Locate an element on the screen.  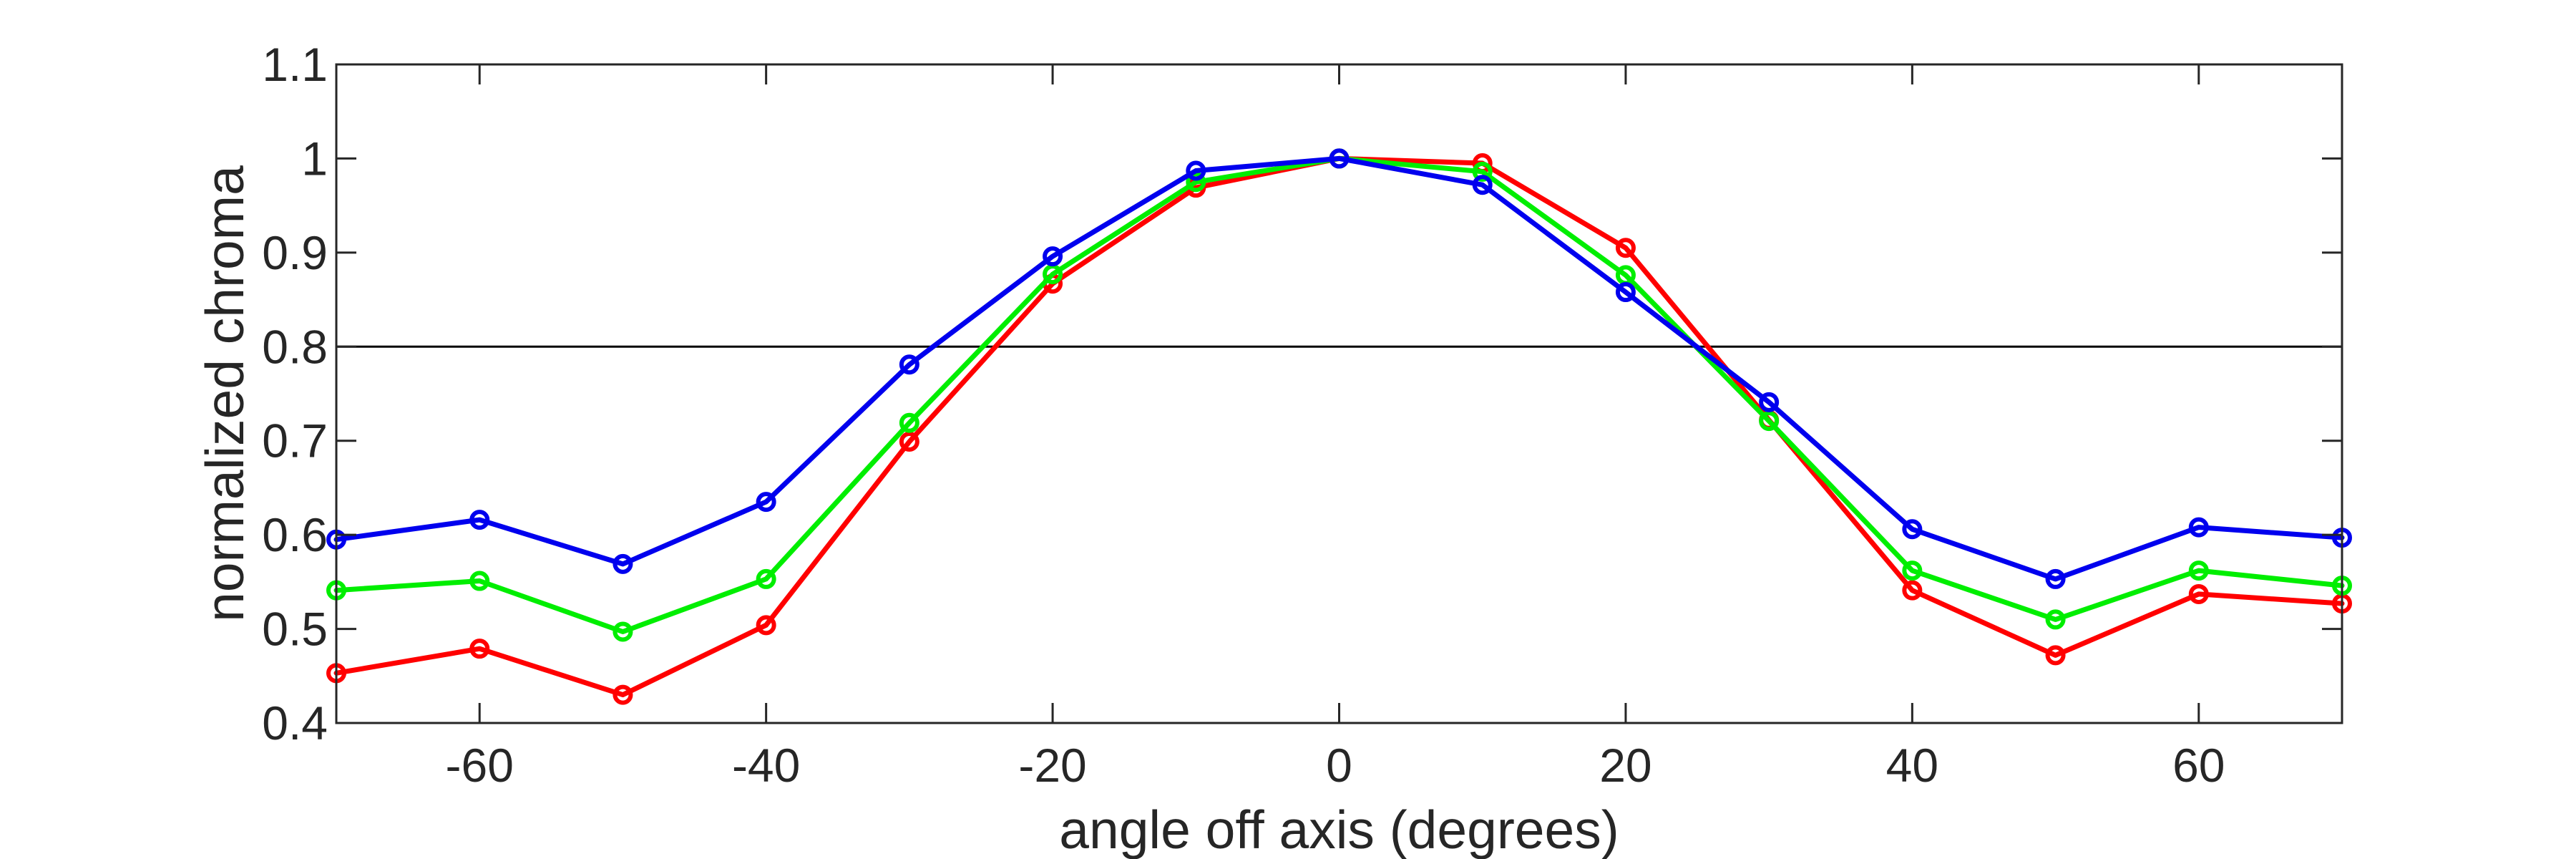
x-axis-label: angle off axis (degrees) is located at coordinates (1339, 830).